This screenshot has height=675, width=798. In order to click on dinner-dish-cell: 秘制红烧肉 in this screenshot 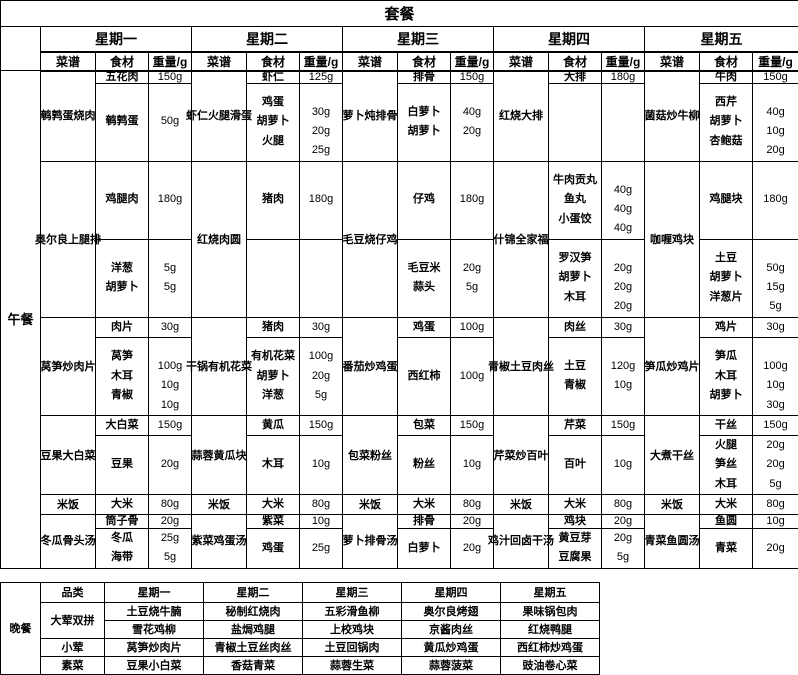, I will do `click(253, 611)`.